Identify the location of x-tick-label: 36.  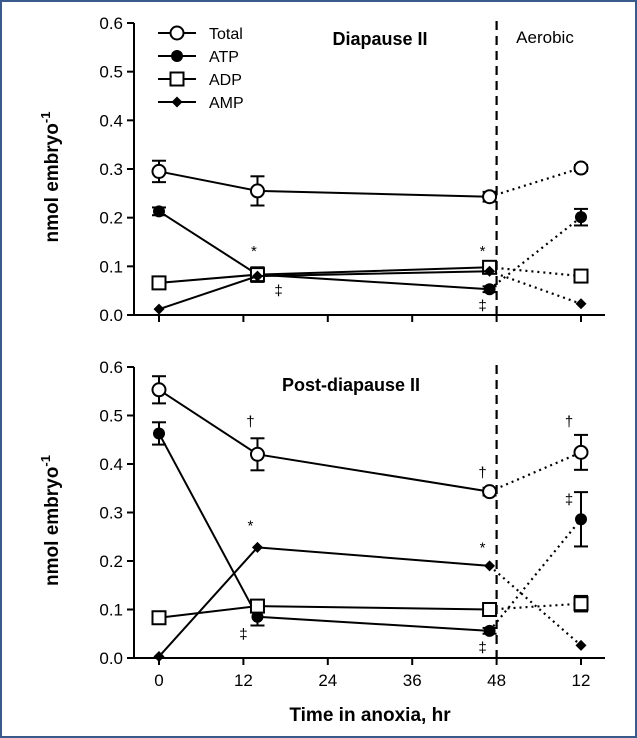
(412, 680).